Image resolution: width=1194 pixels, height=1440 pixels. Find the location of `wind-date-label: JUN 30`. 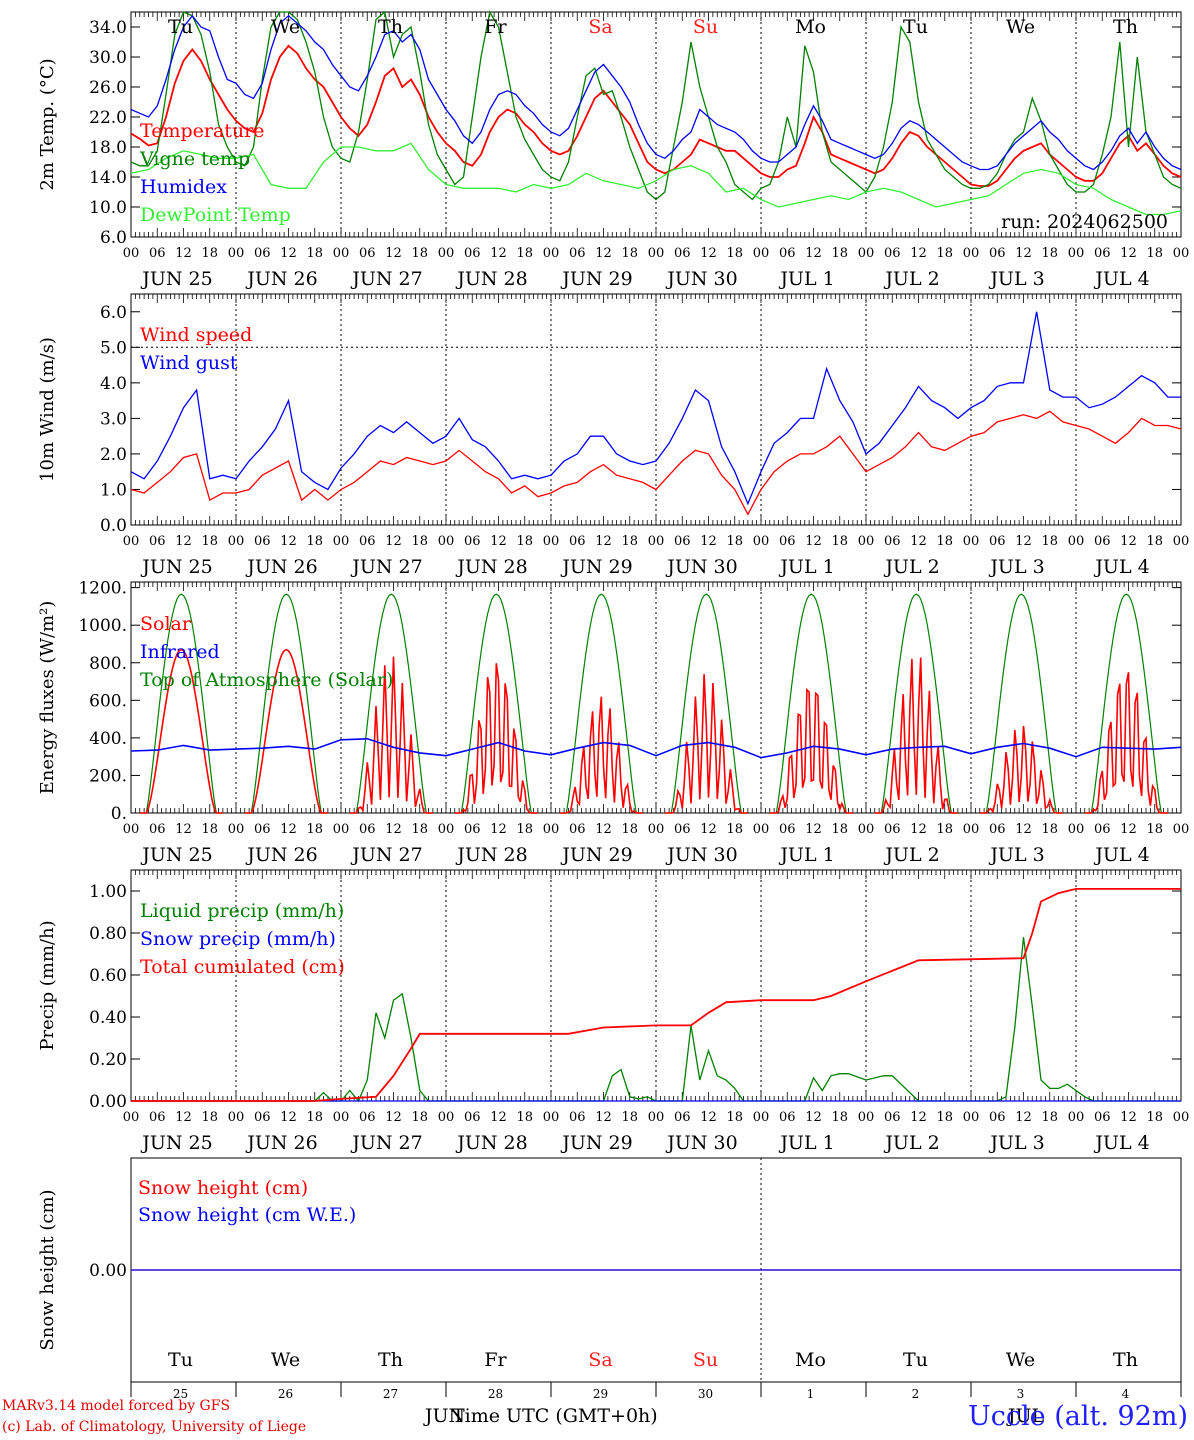

wind-date-label: JUN 30 is located at coordinates (701, 567).